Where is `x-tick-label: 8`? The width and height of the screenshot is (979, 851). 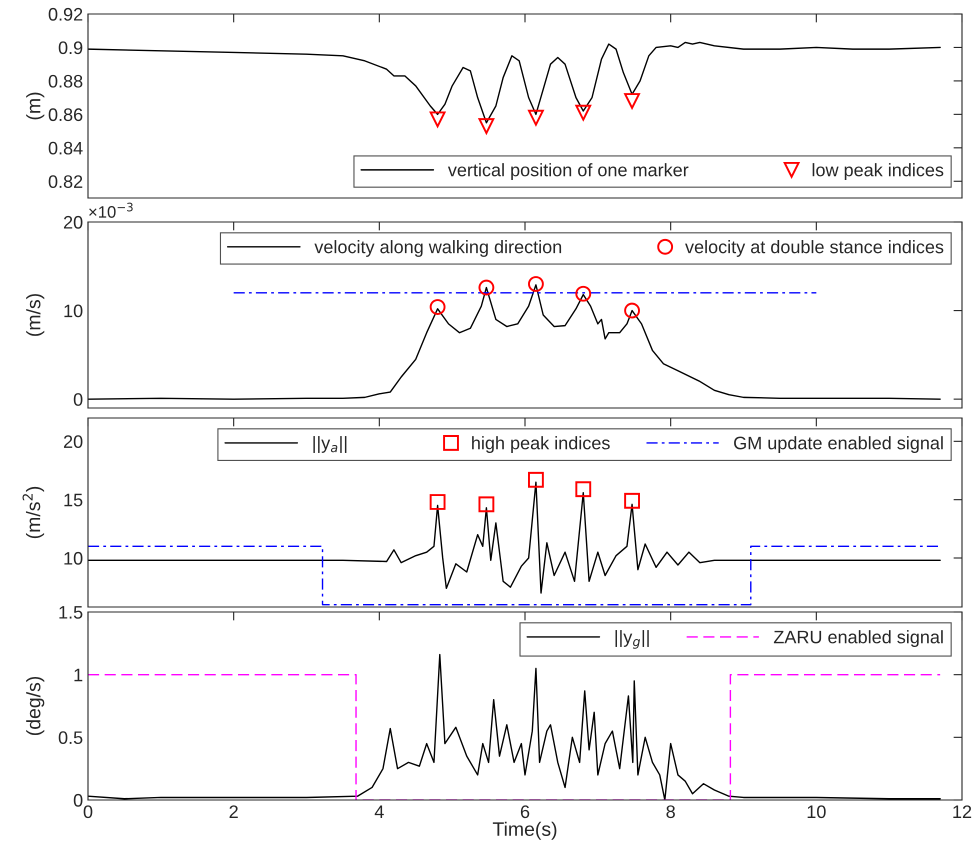 x-tick-label: 8 is located at coordinates (670, 811).